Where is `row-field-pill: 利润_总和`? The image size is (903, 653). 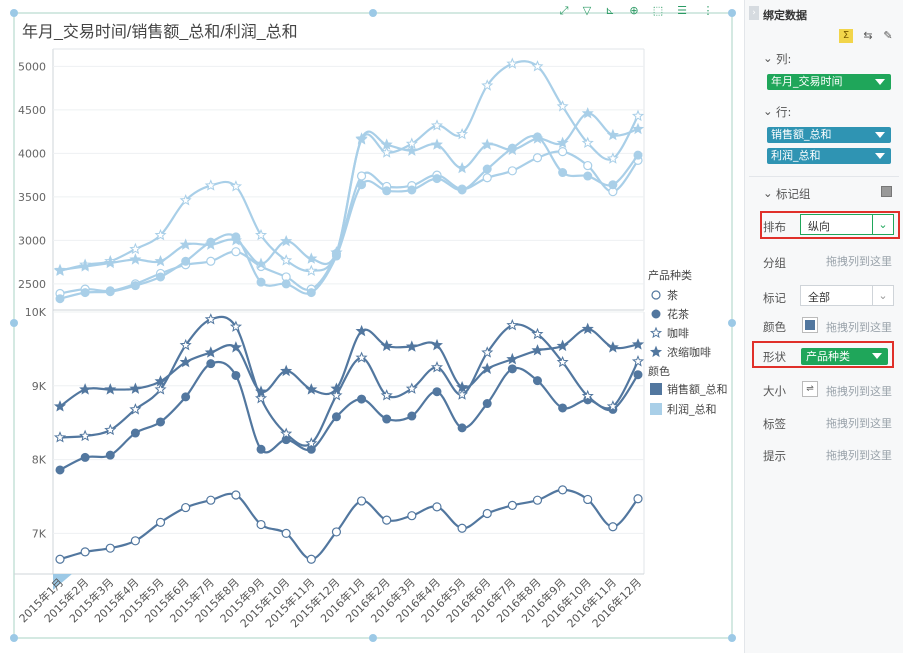 row-field-pill: 利润_总和 is located at coordinates (829, 156).